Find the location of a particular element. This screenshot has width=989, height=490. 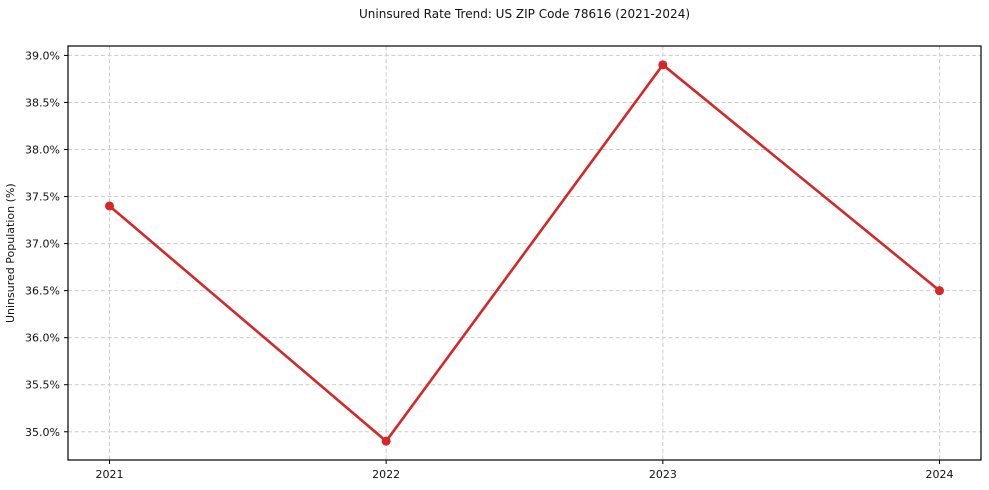

y-tick-label: 38.0% is located at coordinates (42, 150).